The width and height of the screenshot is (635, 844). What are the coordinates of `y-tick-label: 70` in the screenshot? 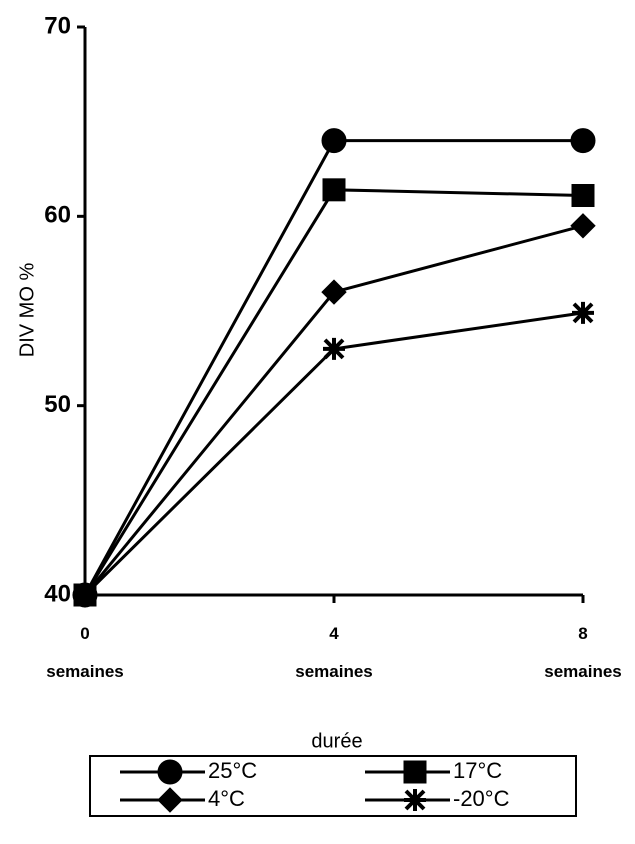 It's located at (57, 25).